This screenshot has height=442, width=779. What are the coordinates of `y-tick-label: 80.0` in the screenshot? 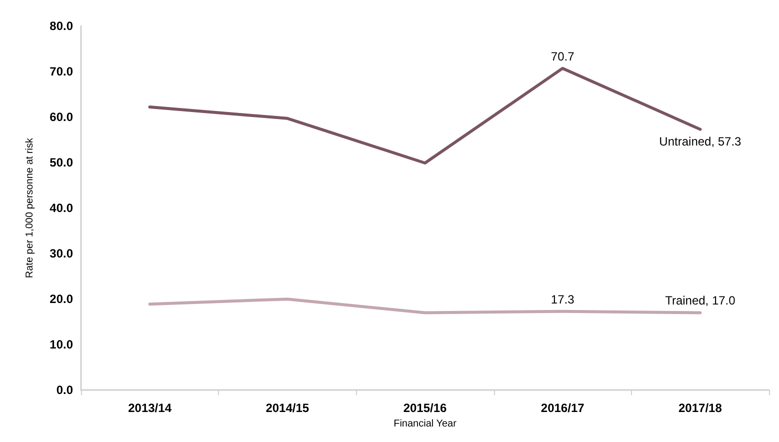 It's located at (62, 26).